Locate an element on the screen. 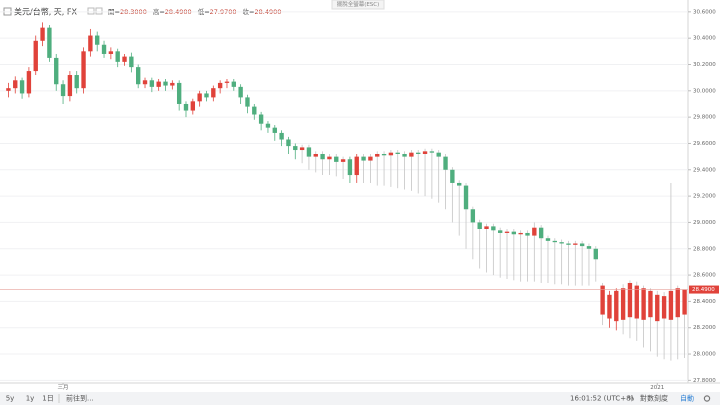  settings-button is located at coordinates (707, 398).